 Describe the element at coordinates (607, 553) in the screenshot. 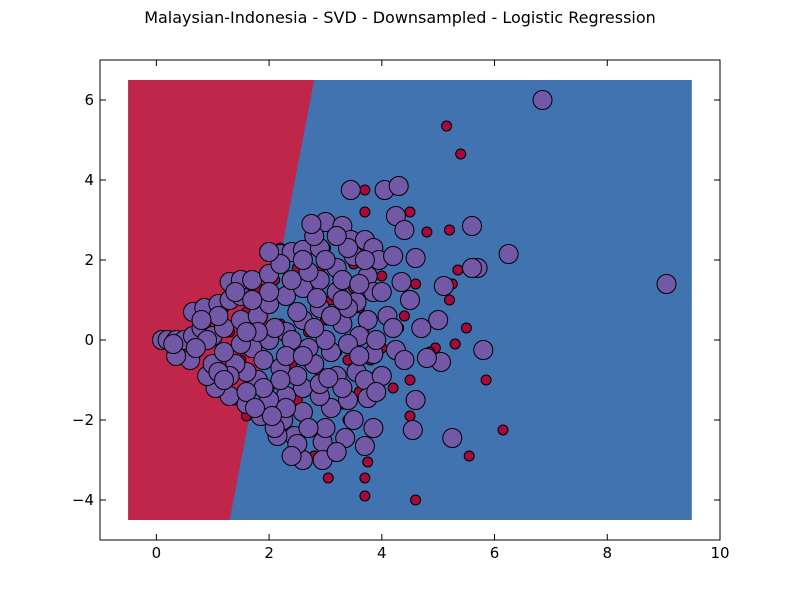

I see `x-tick-label: 8` at that location.